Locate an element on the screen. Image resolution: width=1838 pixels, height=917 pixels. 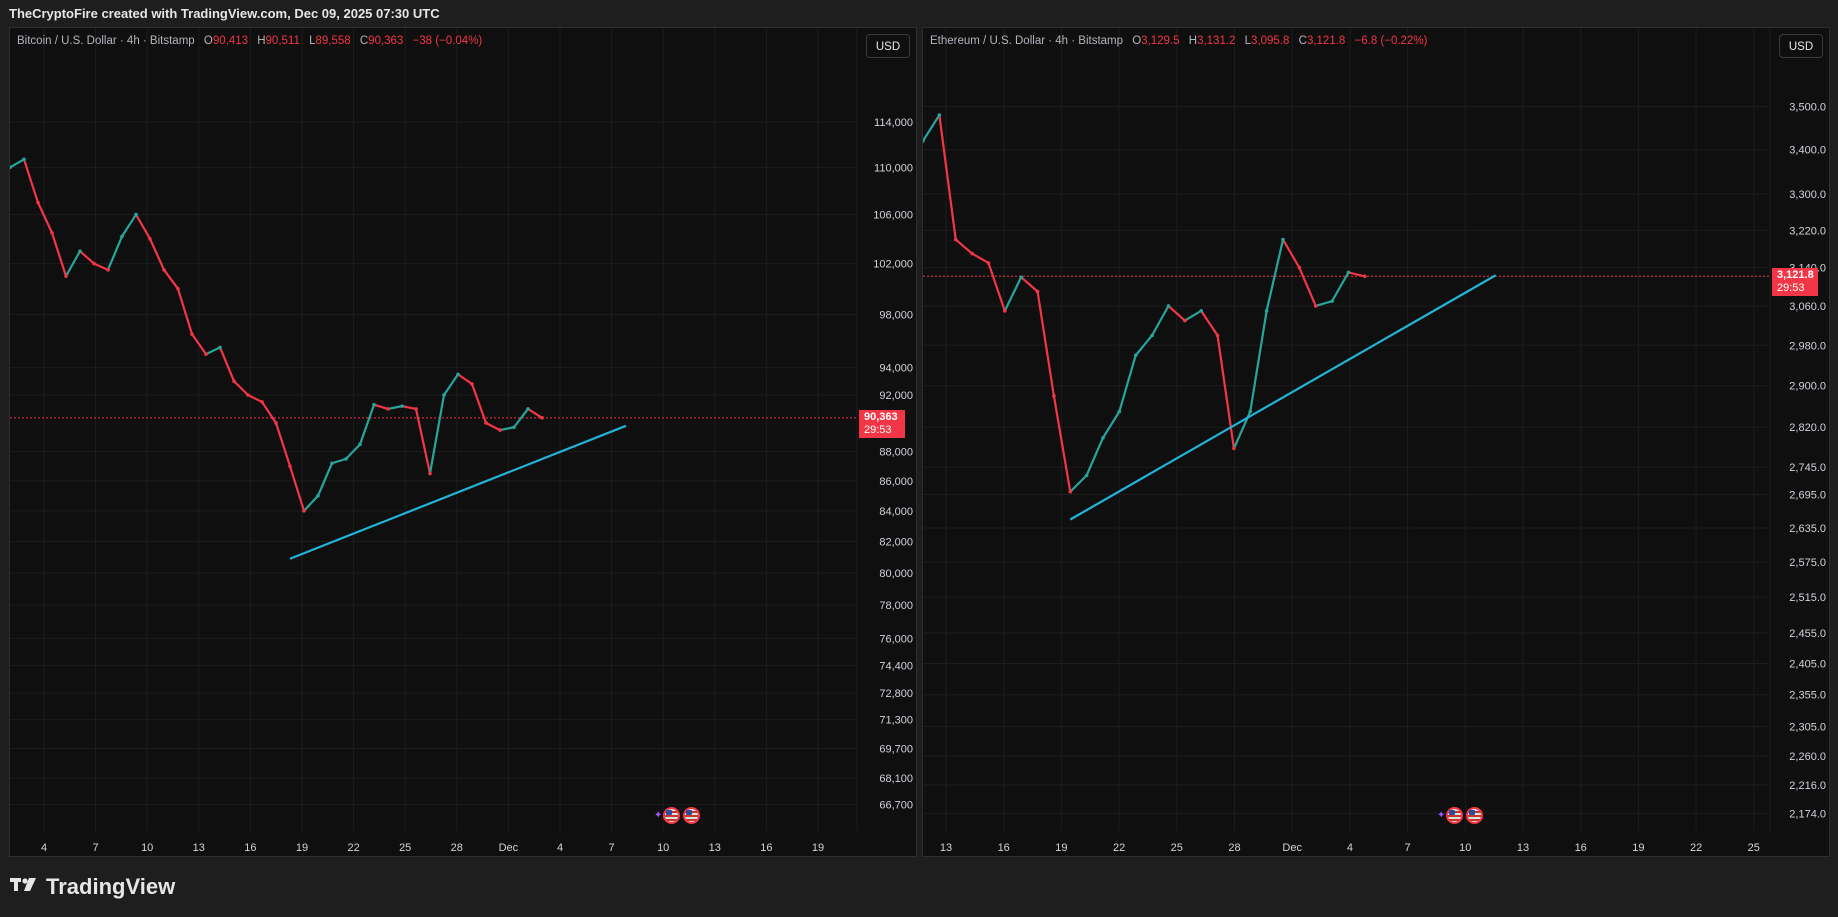
eth-currency-button: USD is located at coordinates (1801, 46).